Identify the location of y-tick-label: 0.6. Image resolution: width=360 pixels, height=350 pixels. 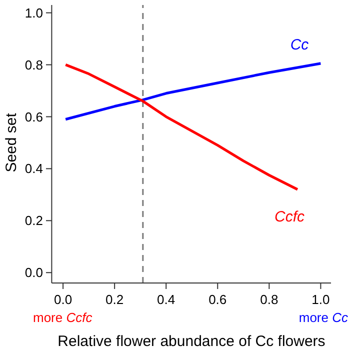
(33, 116).